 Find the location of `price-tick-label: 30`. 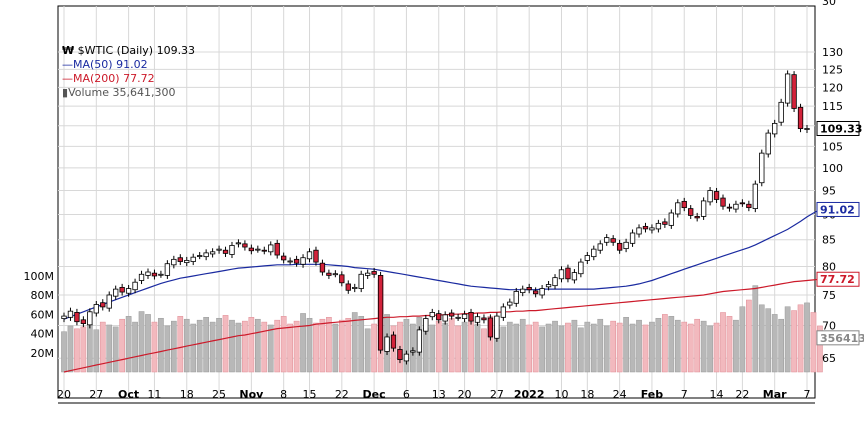

price-tick-label: 30 is located at coordinates (829, 4).